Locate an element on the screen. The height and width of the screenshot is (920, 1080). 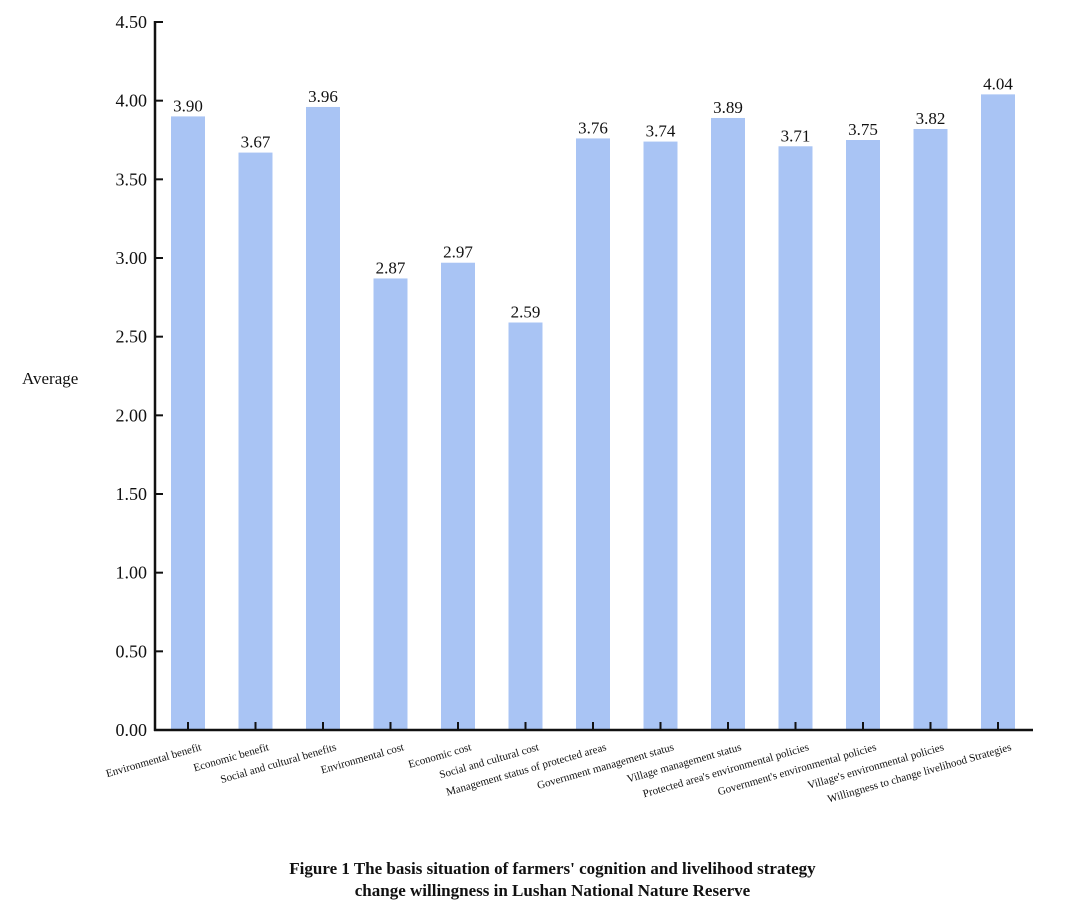
y-tick-label: 4.00 is located at coordinates (132, 101).